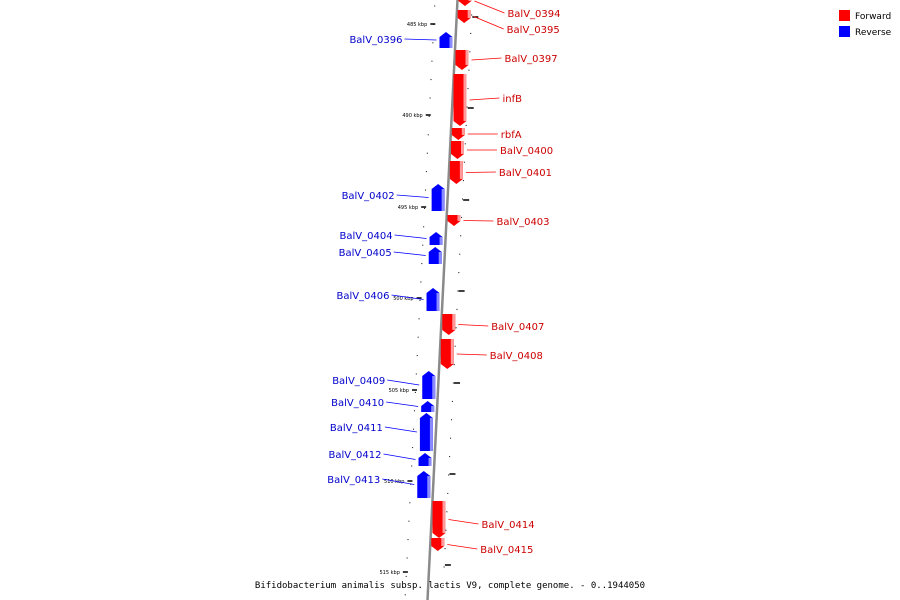 This screenshot has height=600, width=900. Describe the element at coordinates (873, 33) in the screenshot. I see `legend-label-reverse: Reverse` at that location.